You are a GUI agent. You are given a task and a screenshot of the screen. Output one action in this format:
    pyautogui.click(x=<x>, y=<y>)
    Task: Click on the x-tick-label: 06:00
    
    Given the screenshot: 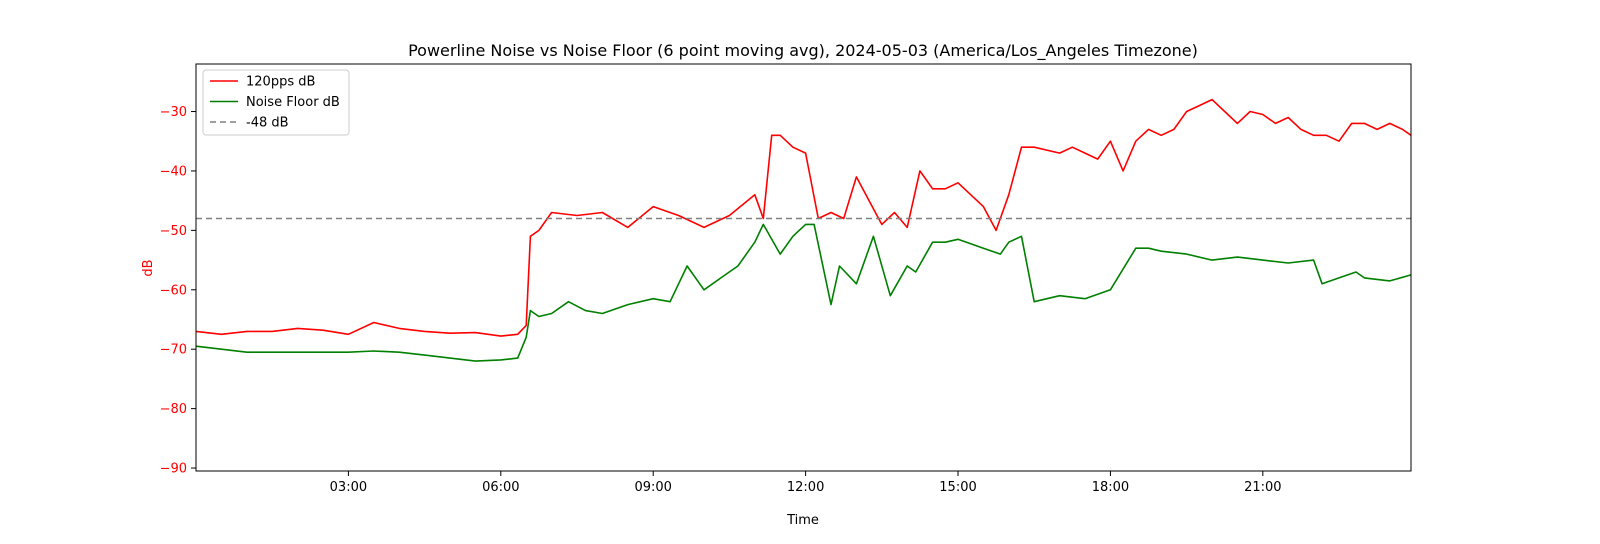 What is the action you would take?
    pyautogui.click(x=500, y=487)
    